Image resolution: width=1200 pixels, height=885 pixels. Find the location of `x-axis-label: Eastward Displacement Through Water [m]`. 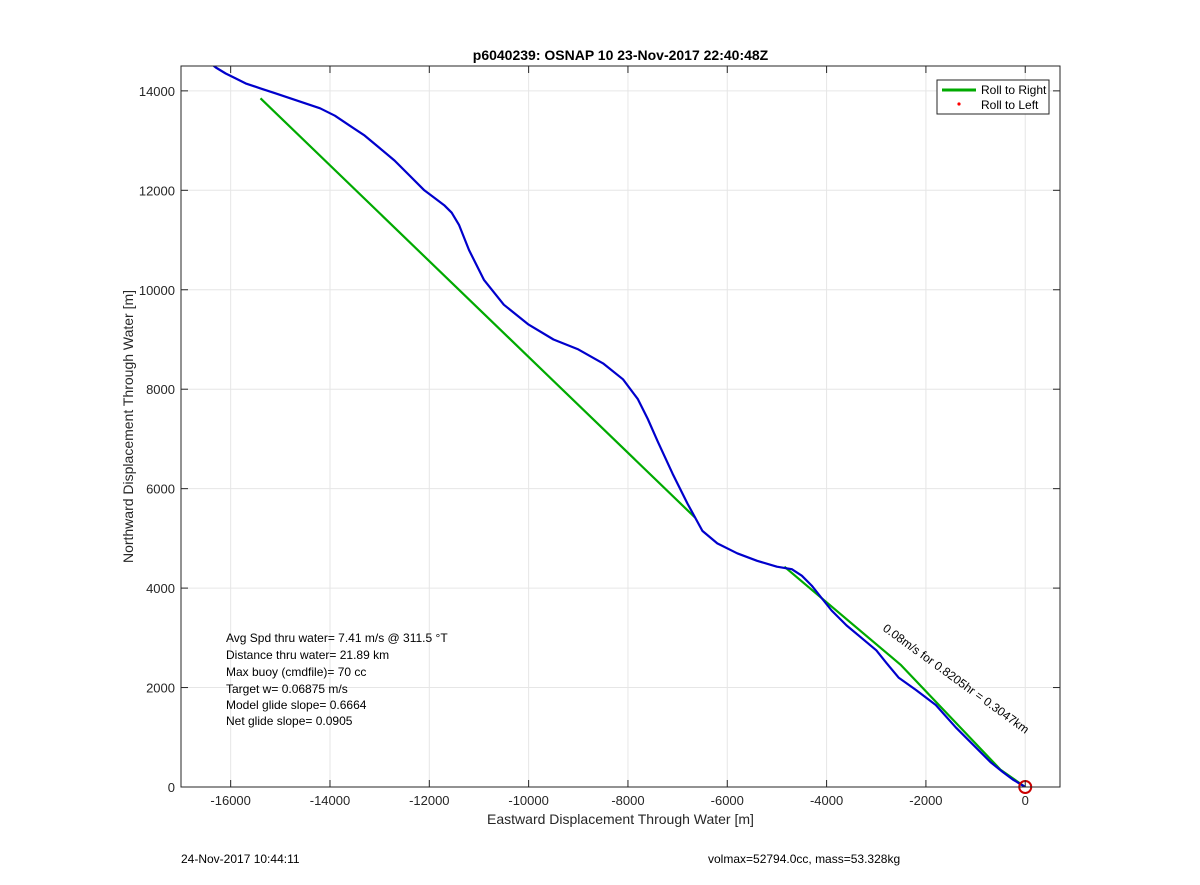

x-axis-label: Eastward Displacement Through Water [m] is located at coordinates (620, 819).